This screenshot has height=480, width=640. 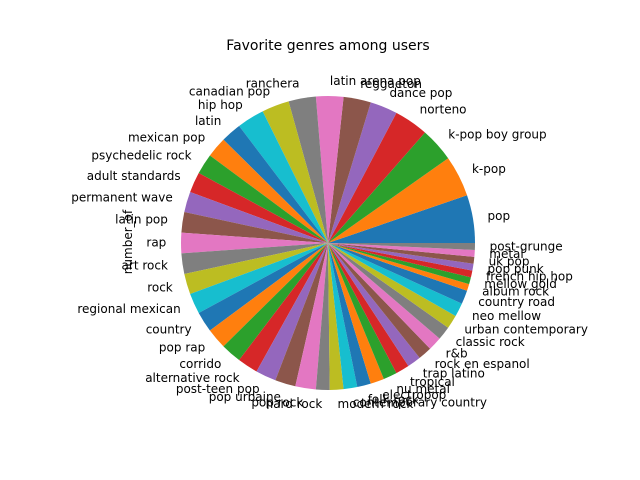 What do you see at coordinates (169, 329) in the screenshot?
I see `pie-label-country: country` at bounding box center [169, 329].